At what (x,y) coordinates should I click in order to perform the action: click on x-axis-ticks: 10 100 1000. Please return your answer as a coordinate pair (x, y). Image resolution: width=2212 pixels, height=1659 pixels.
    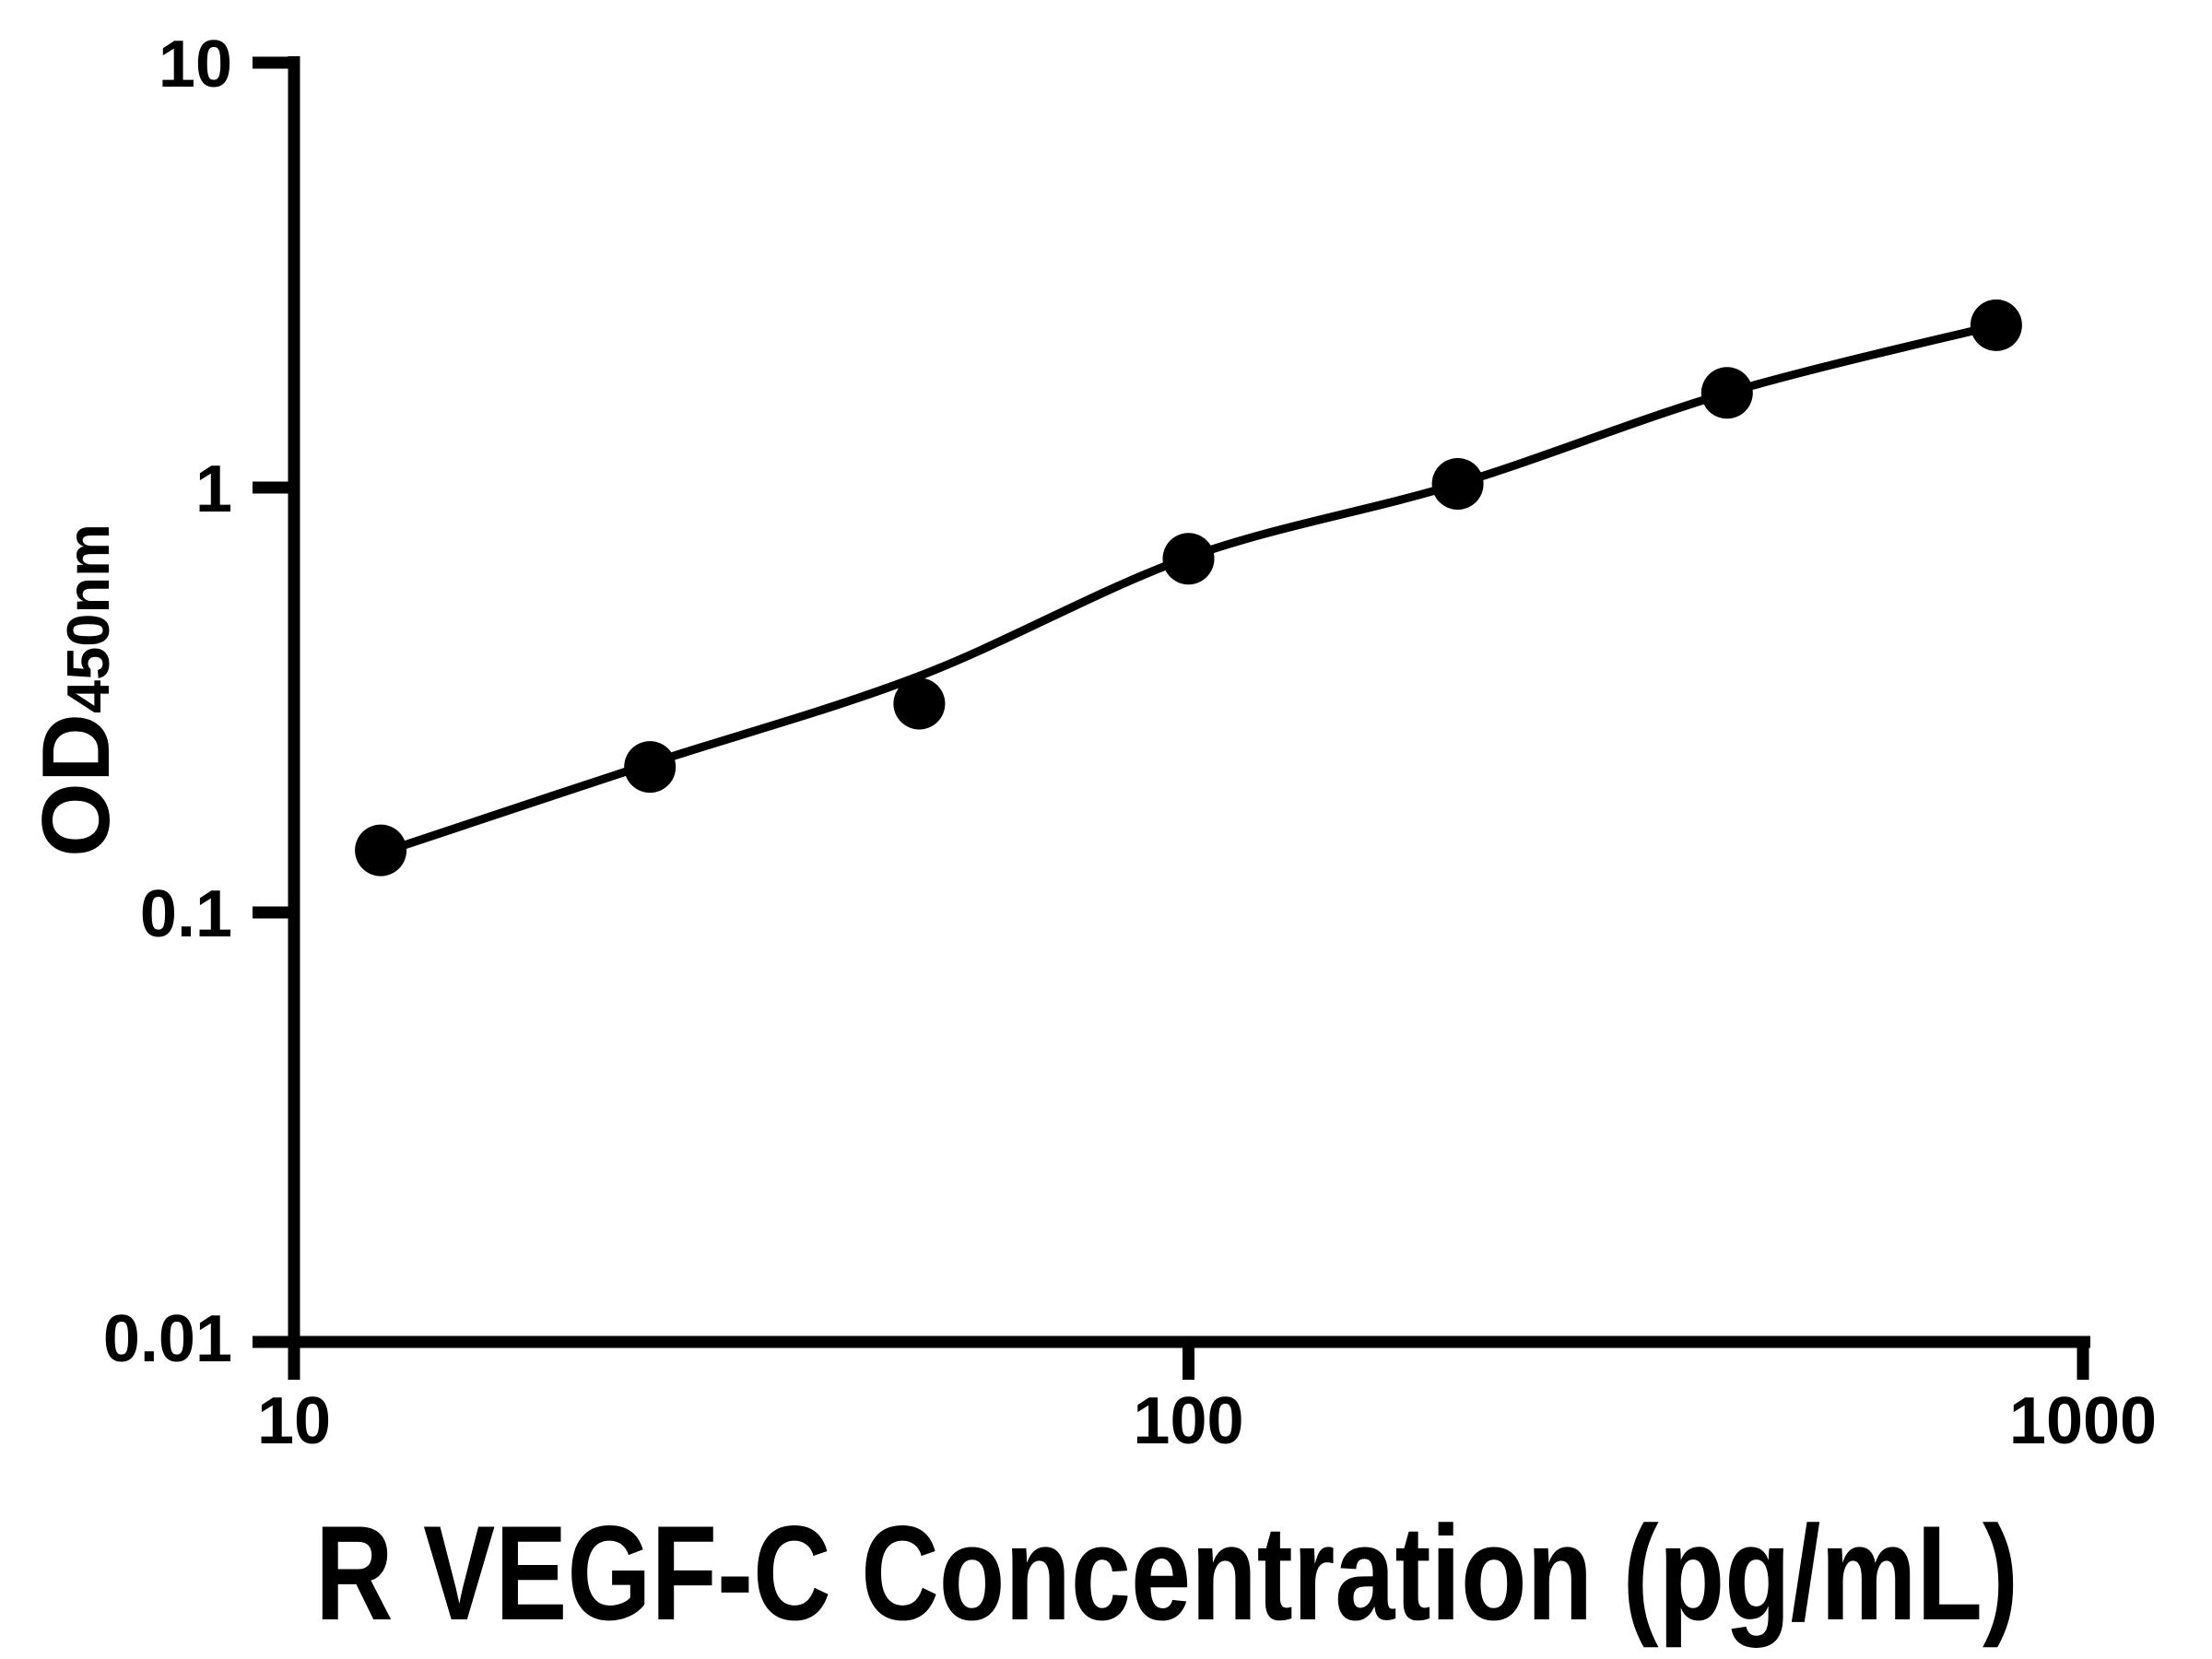
    Looking at the image, I should click on (1207, 1400).